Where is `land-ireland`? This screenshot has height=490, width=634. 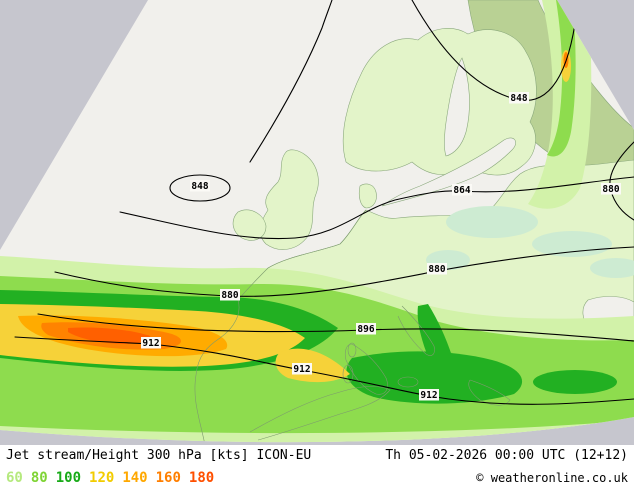
land-ireland is located at coordinates (249, 225).